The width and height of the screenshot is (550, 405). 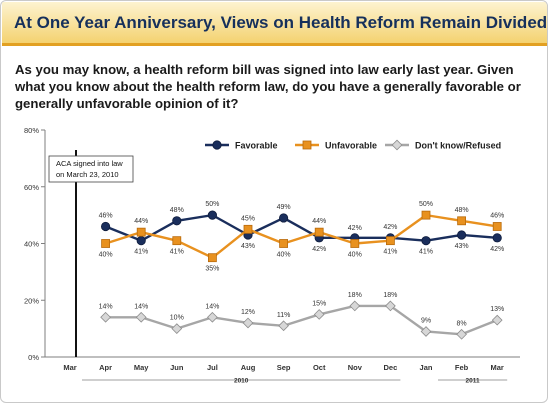 What do you see at coordinates (217, 145) in the screenshot?
I see `legend-marker-favorable` at bounding box center [217, 145].